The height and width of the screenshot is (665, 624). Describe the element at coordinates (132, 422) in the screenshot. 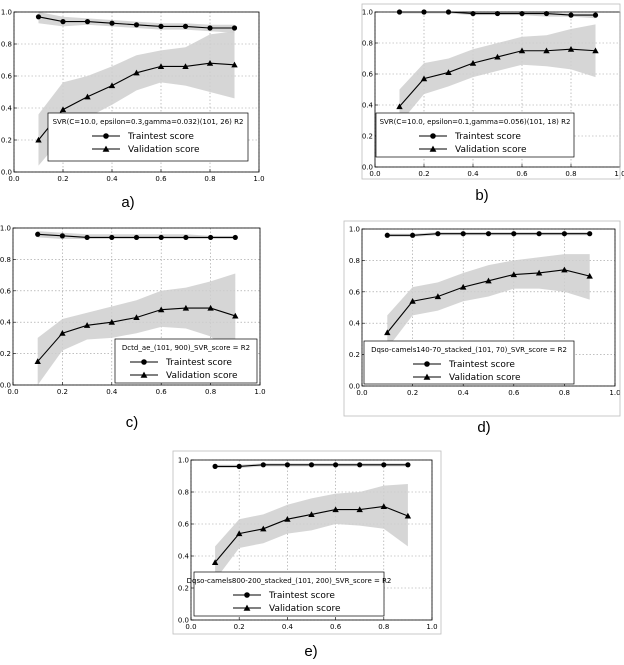

I see `panel-label: c)` at that location.